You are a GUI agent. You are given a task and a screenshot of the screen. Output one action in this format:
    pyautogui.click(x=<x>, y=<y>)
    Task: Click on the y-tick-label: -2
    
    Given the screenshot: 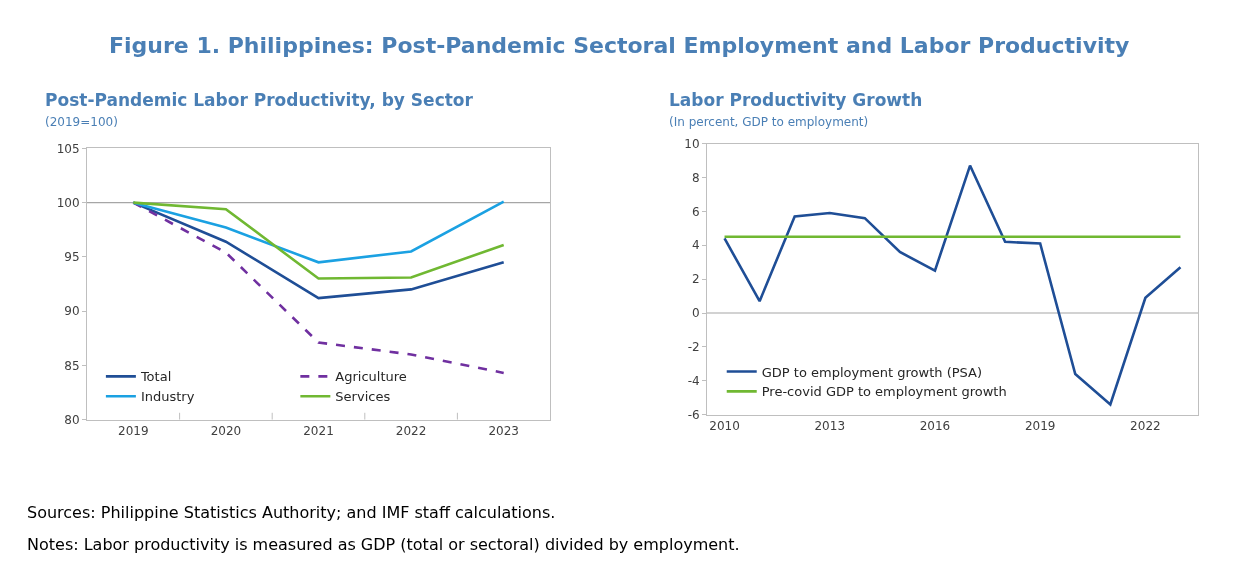 What is the action you would take?
    pyautogui.click(x=693, y=347)
    